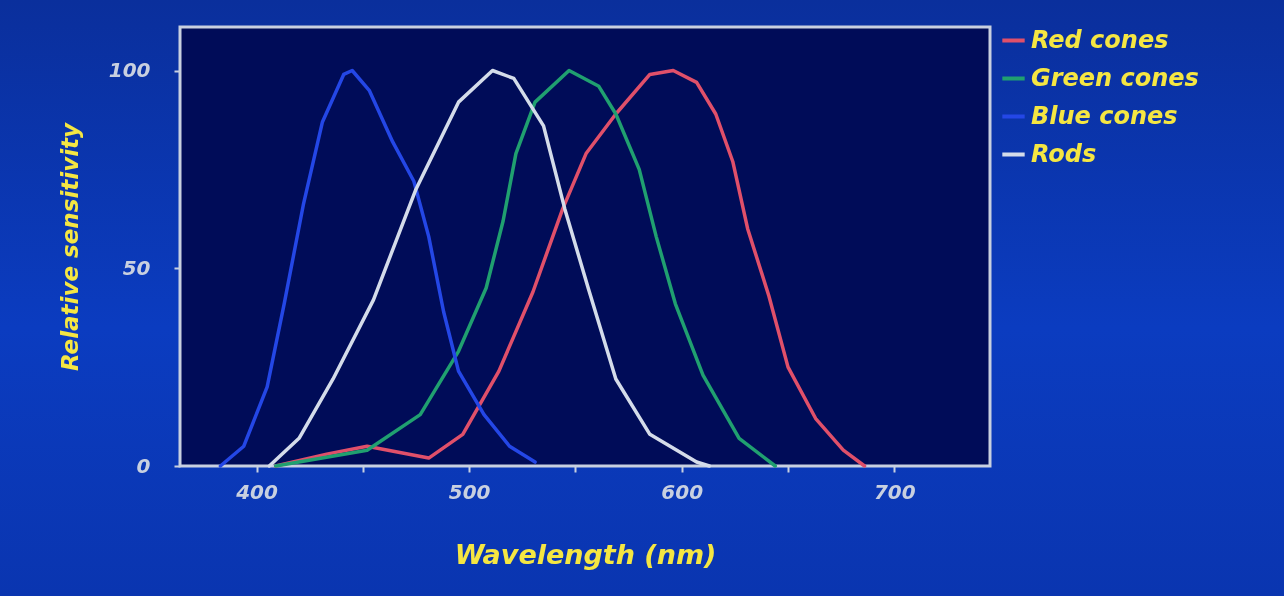 Image resolution: width=1284 pixels, height=596 pixels. What do you see at coordinates (256, 491) in the screenshot?
I see `x-tick-label: 400` at bounding box center [256, 491].